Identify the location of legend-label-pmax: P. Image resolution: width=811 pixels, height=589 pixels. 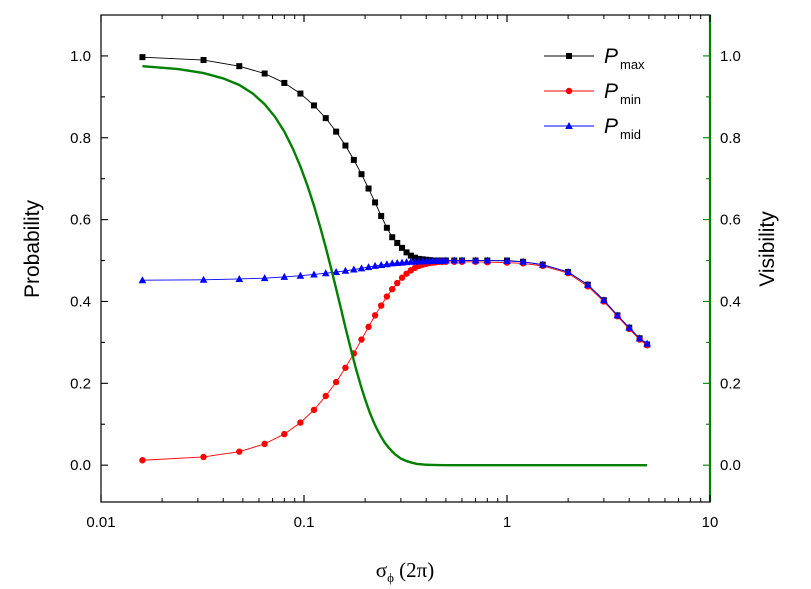
(611, 56).